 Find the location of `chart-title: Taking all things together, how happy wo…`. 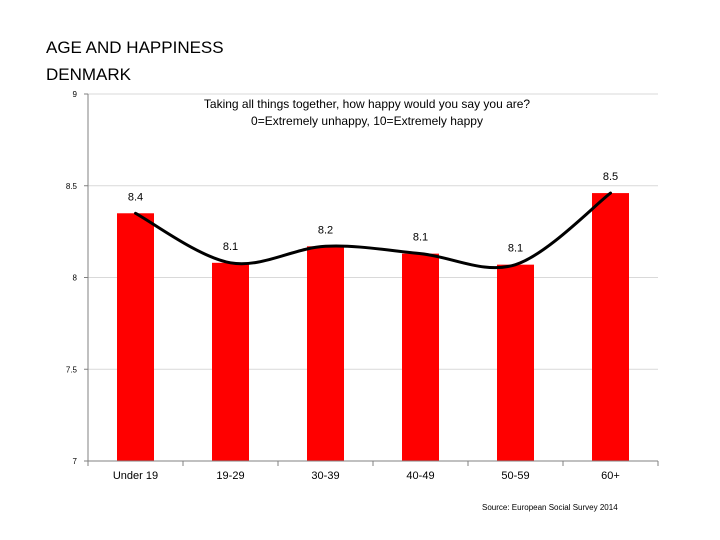

chart-title: Taking all things together, how happy wo… is located at coordinates (367, 104).